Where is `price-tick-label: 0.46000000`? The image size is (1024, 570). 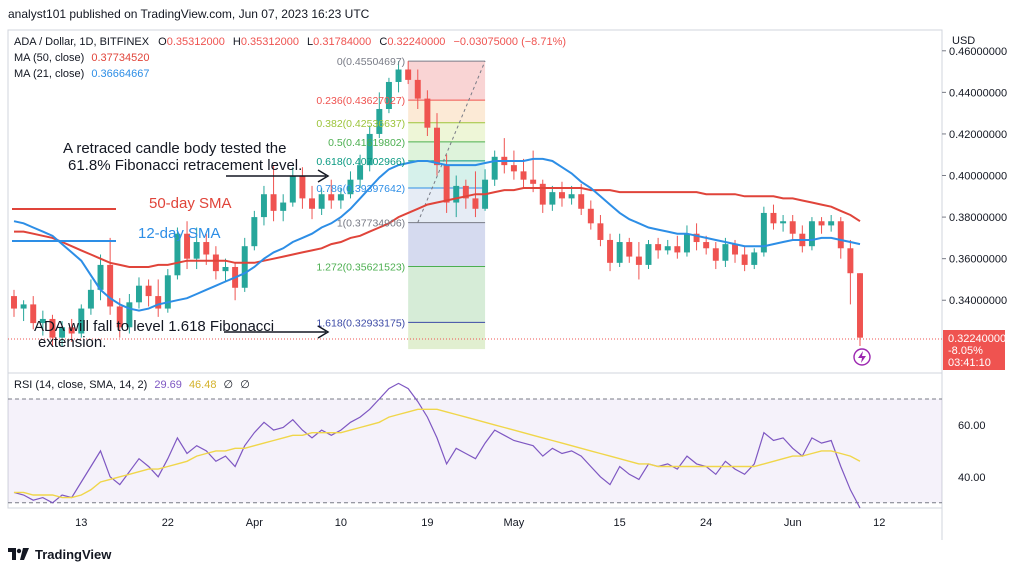
price-tick-label: 0.46000000 is located at coordinates (978, 52).